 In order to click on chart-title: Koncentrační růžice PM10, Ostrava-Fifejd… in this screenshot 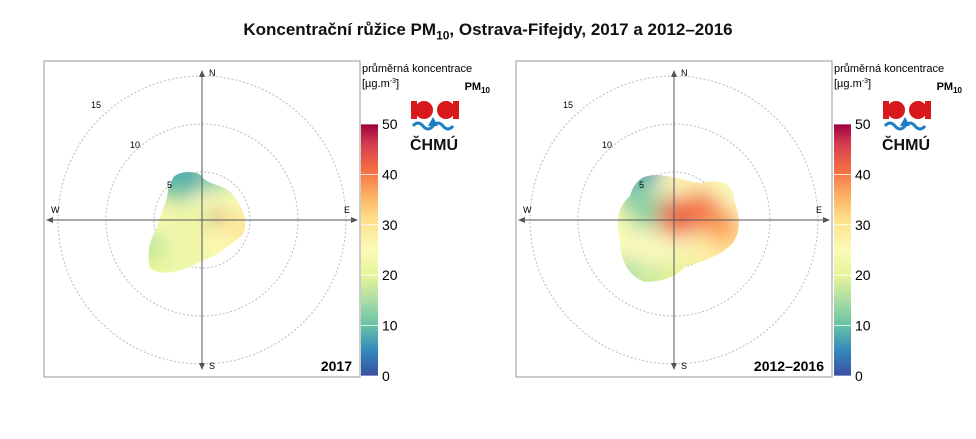, I will do `click(488, 31)`.